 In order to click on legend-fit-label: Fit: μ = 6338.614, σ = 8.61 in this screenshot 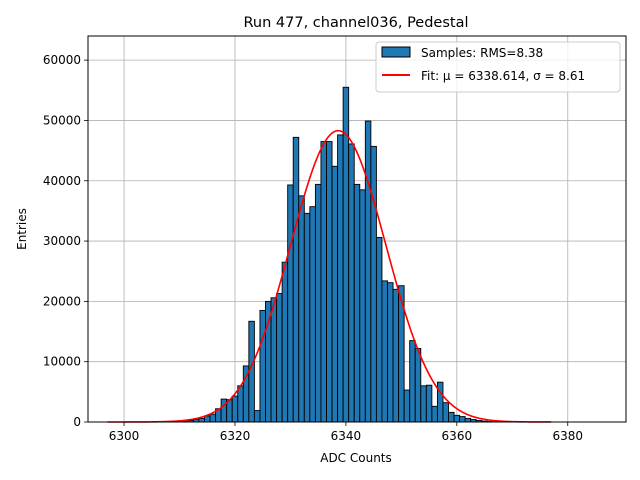, I will do `click(503, 76)`.